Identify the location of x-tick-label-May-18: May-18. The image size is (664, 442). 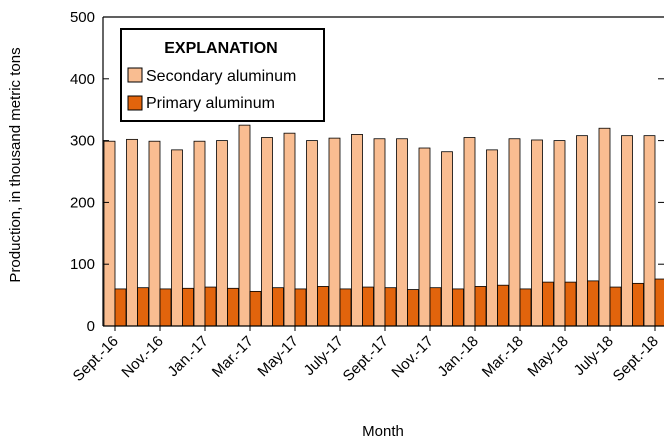
(547, 356).